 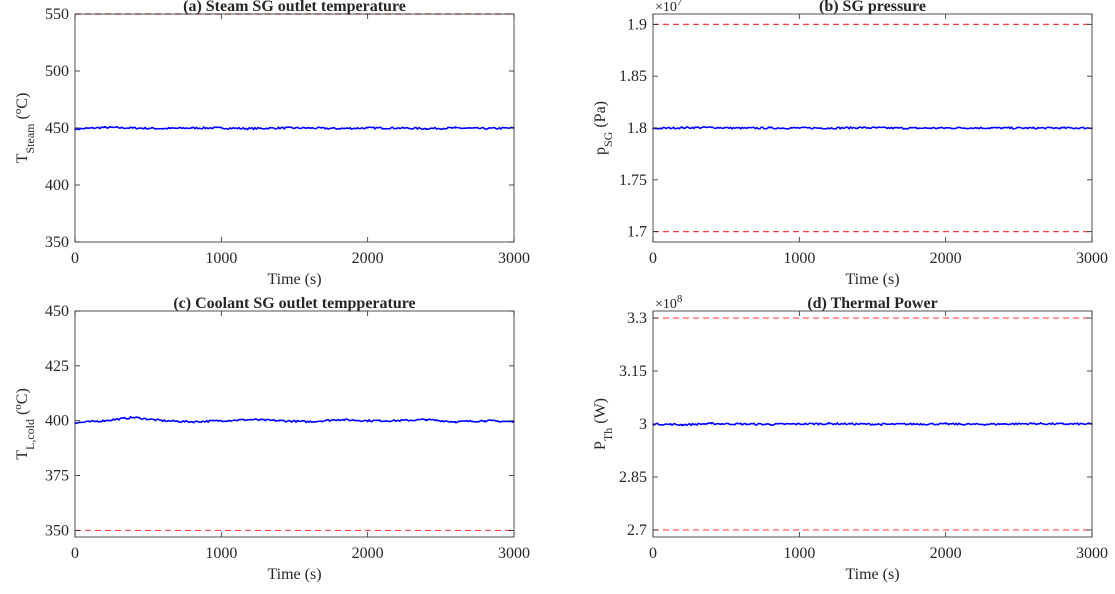 I want to click on y-tick-label: 2.7, so click(x=637, y=530).